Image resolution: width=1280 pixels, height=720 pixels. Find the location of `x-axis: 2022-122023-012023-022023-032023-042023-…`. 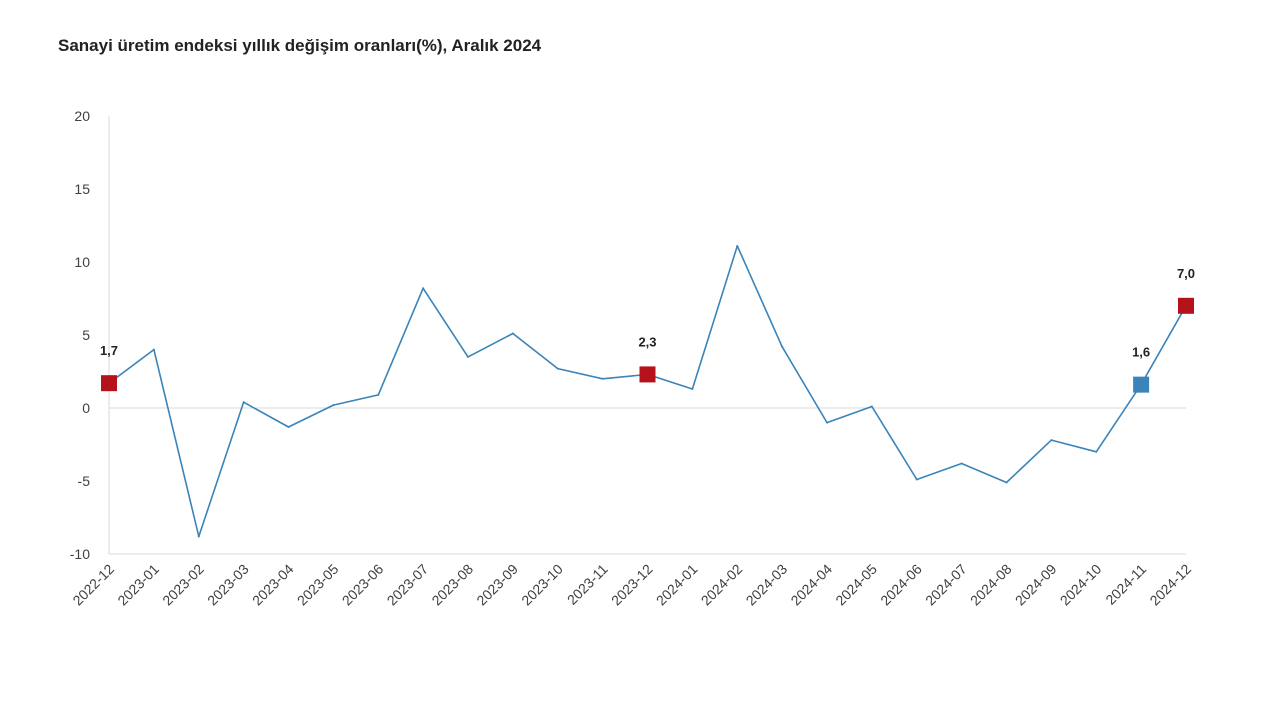

x-axis: 2022-122023-012023-022023-032023-042023-… is located at coordinates (631, 581).